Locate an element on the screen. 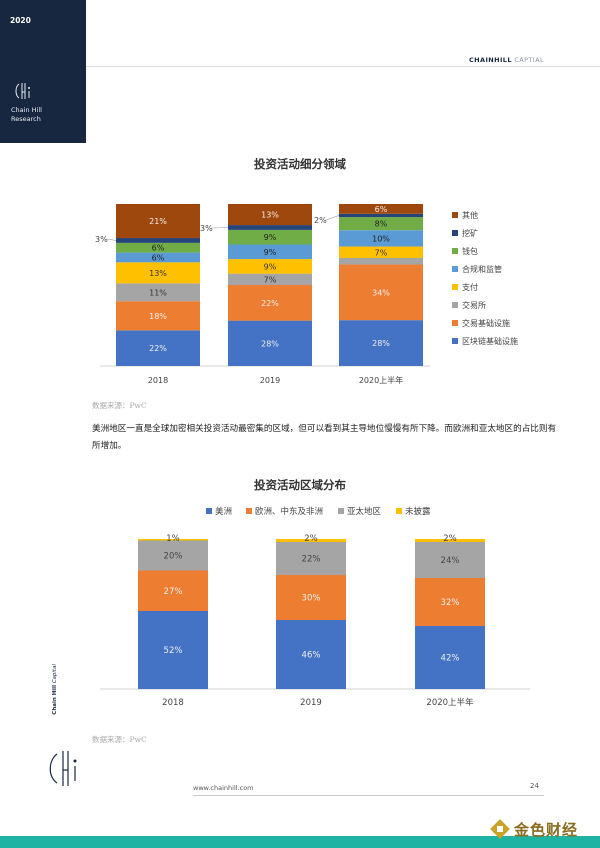 Image resolution: width=600 pixels, height=848 pixels. chart1-legend-label: 钱包 is located at coordinates (470, 251).